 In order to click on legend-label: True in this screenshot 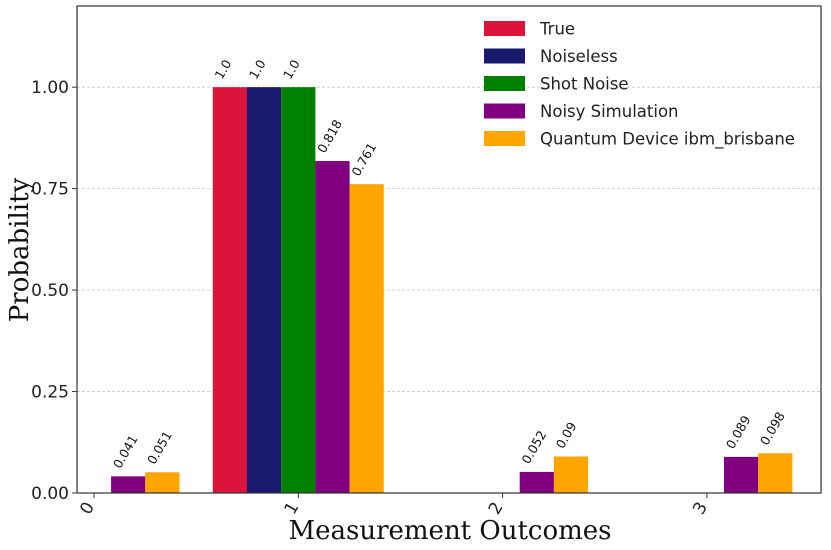, I will do `click(557, 29)`.